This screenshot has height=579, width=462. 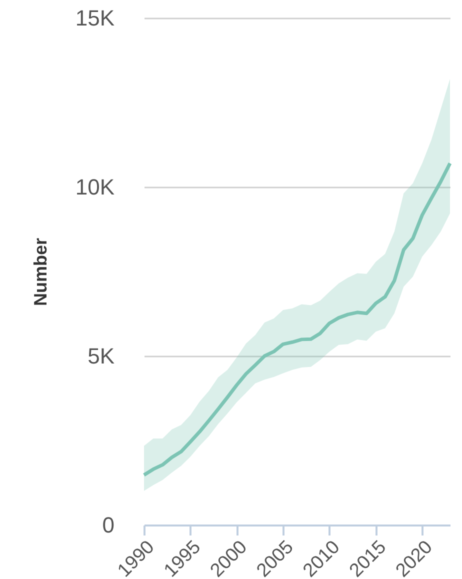 What do you see at coordinates (95, 187) in the screenshot?
I see `y-tick-label: 10K` at bounding box center [95, 187].